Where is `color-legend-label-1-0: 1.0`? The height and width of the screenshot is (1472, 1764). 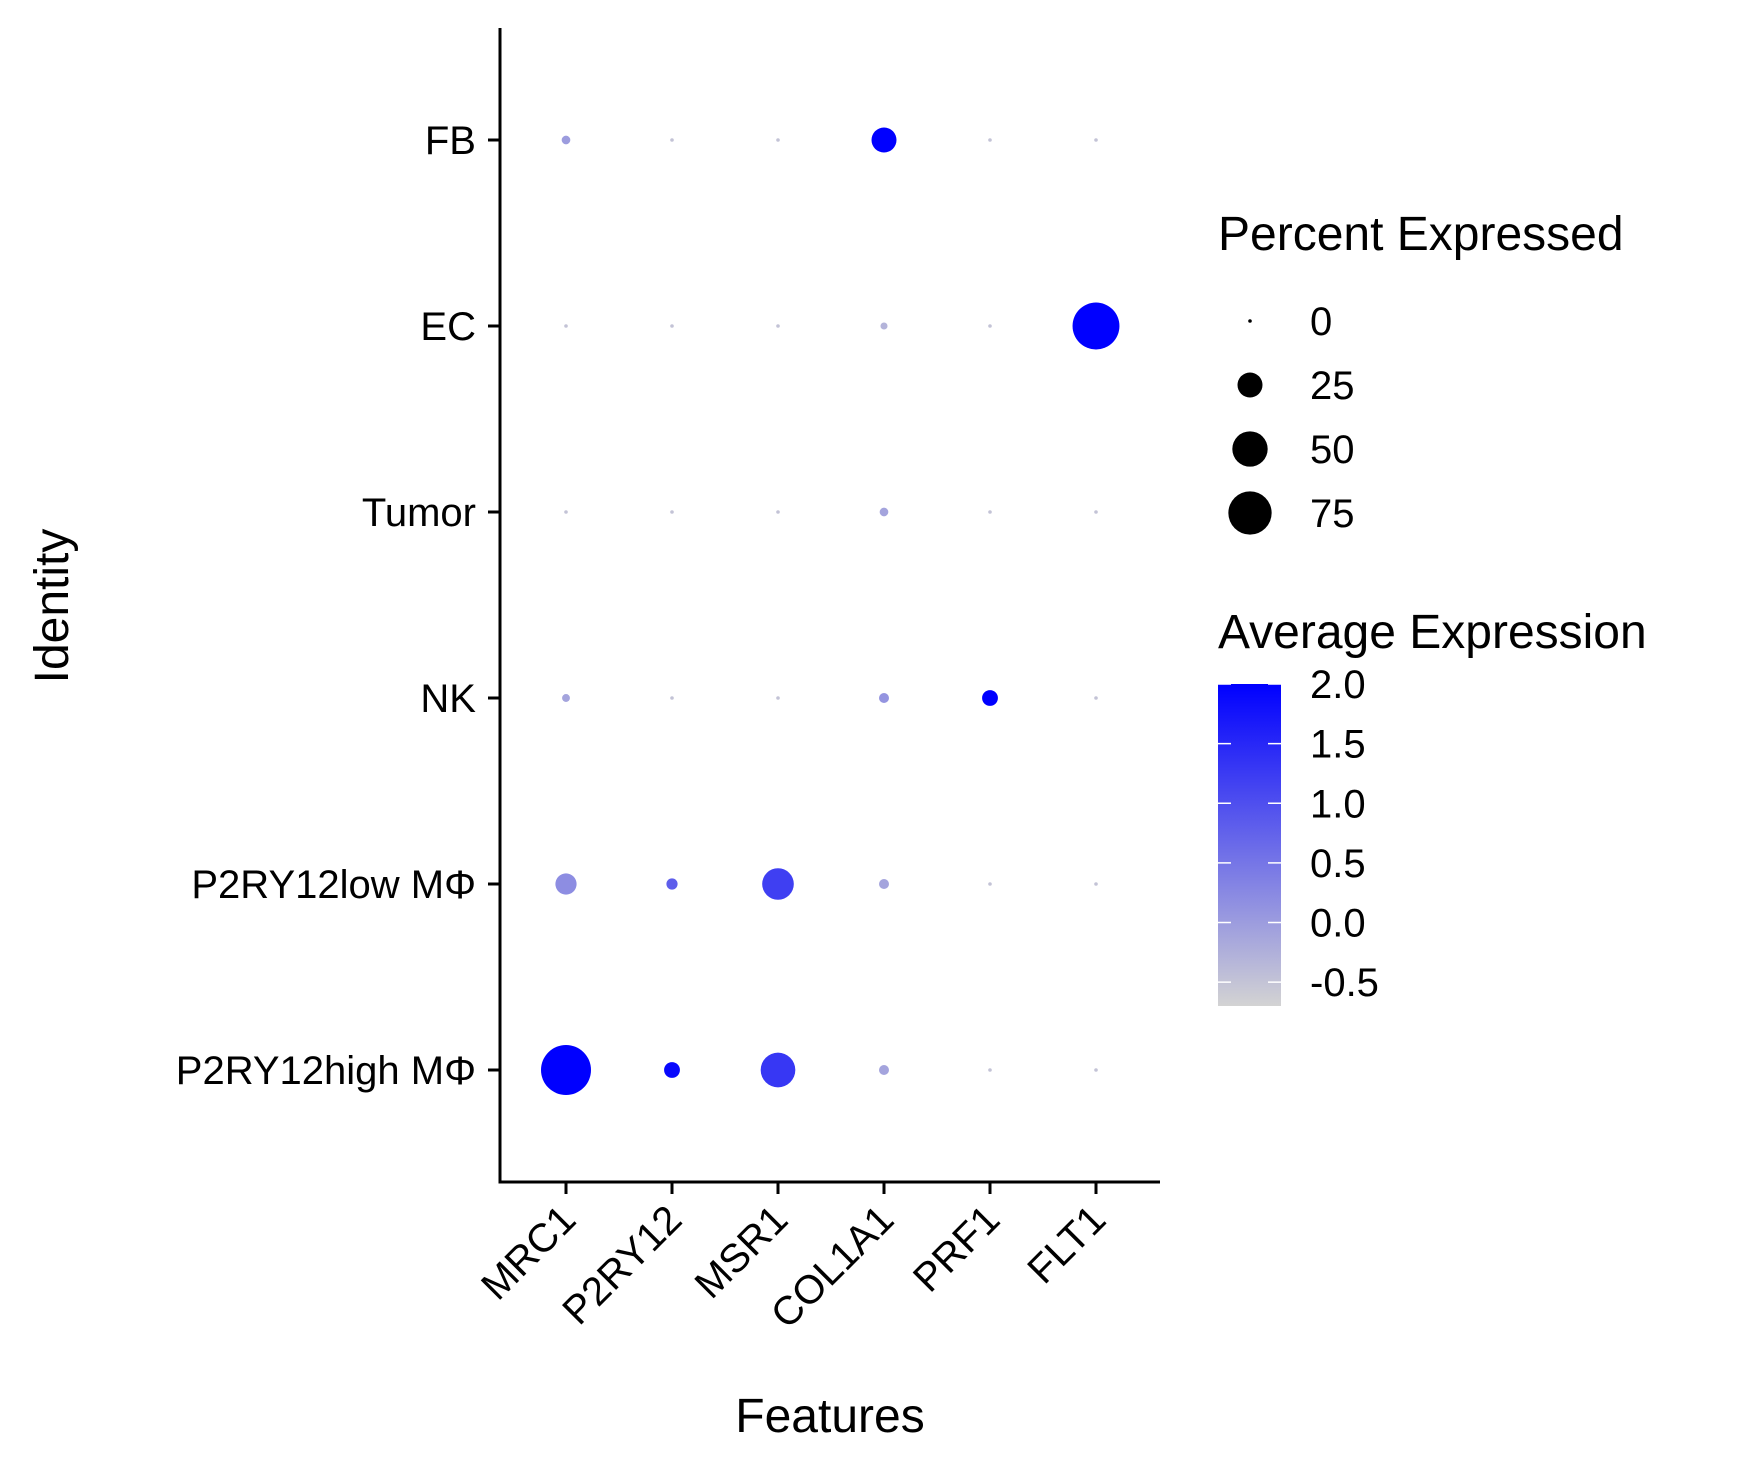 color-legend-label-1-0: 1.0 is located at coordinates (1338, 804).